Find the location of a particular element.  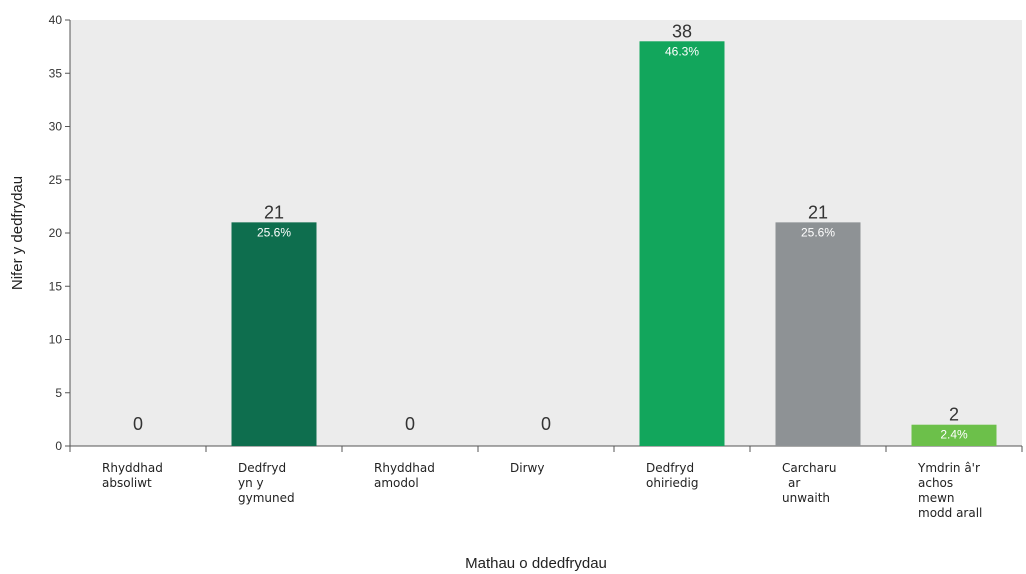

y-tick-label: 15 is located at coordinates (56, 286).